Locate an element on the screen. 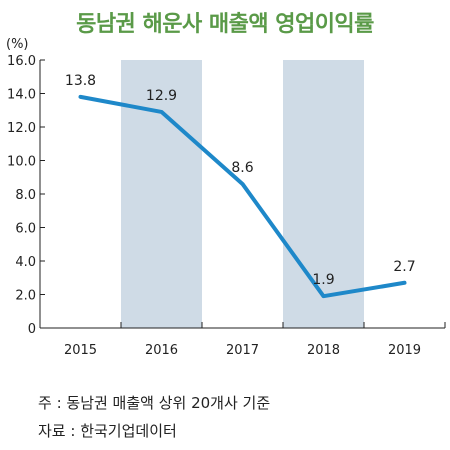 This screenshot has height=450, width=450. x-tick-label-2017: 2017 is located at coordinates (242, 350).